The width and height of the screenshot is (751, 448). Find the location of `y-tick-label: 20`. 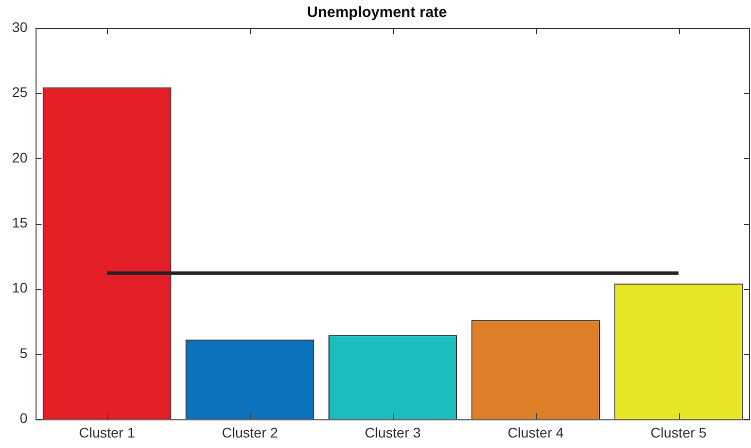

y-tick-label: 20 is located at coordinates (20, 157).